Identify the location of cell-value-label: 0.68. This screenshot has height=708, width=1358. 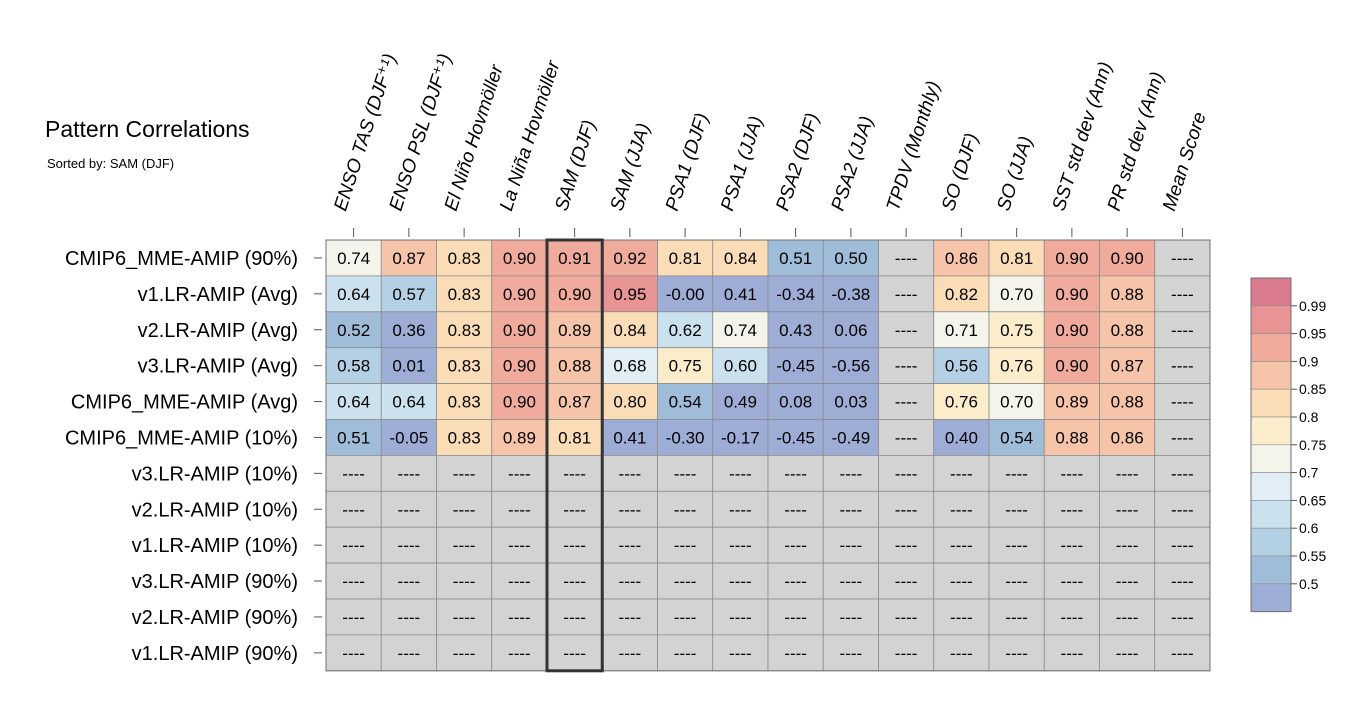
(629, 366).